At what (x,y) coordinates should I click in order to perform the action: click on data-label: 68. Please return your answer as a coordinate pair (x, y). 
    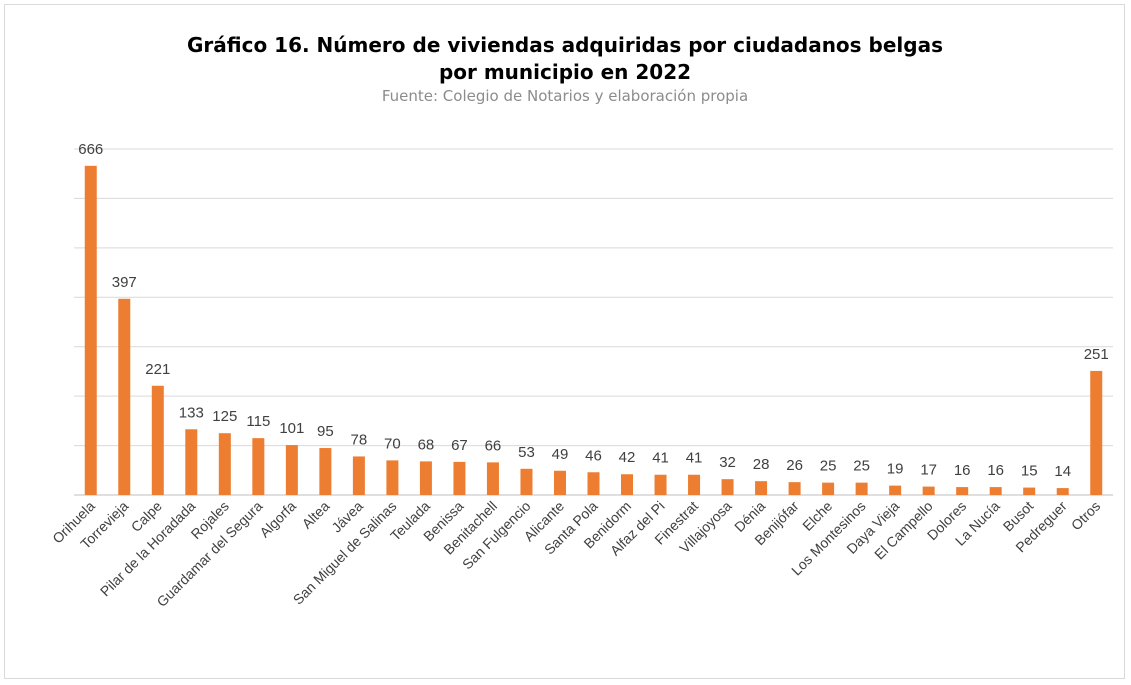
    Looking at the image, I should click on (426, 444).